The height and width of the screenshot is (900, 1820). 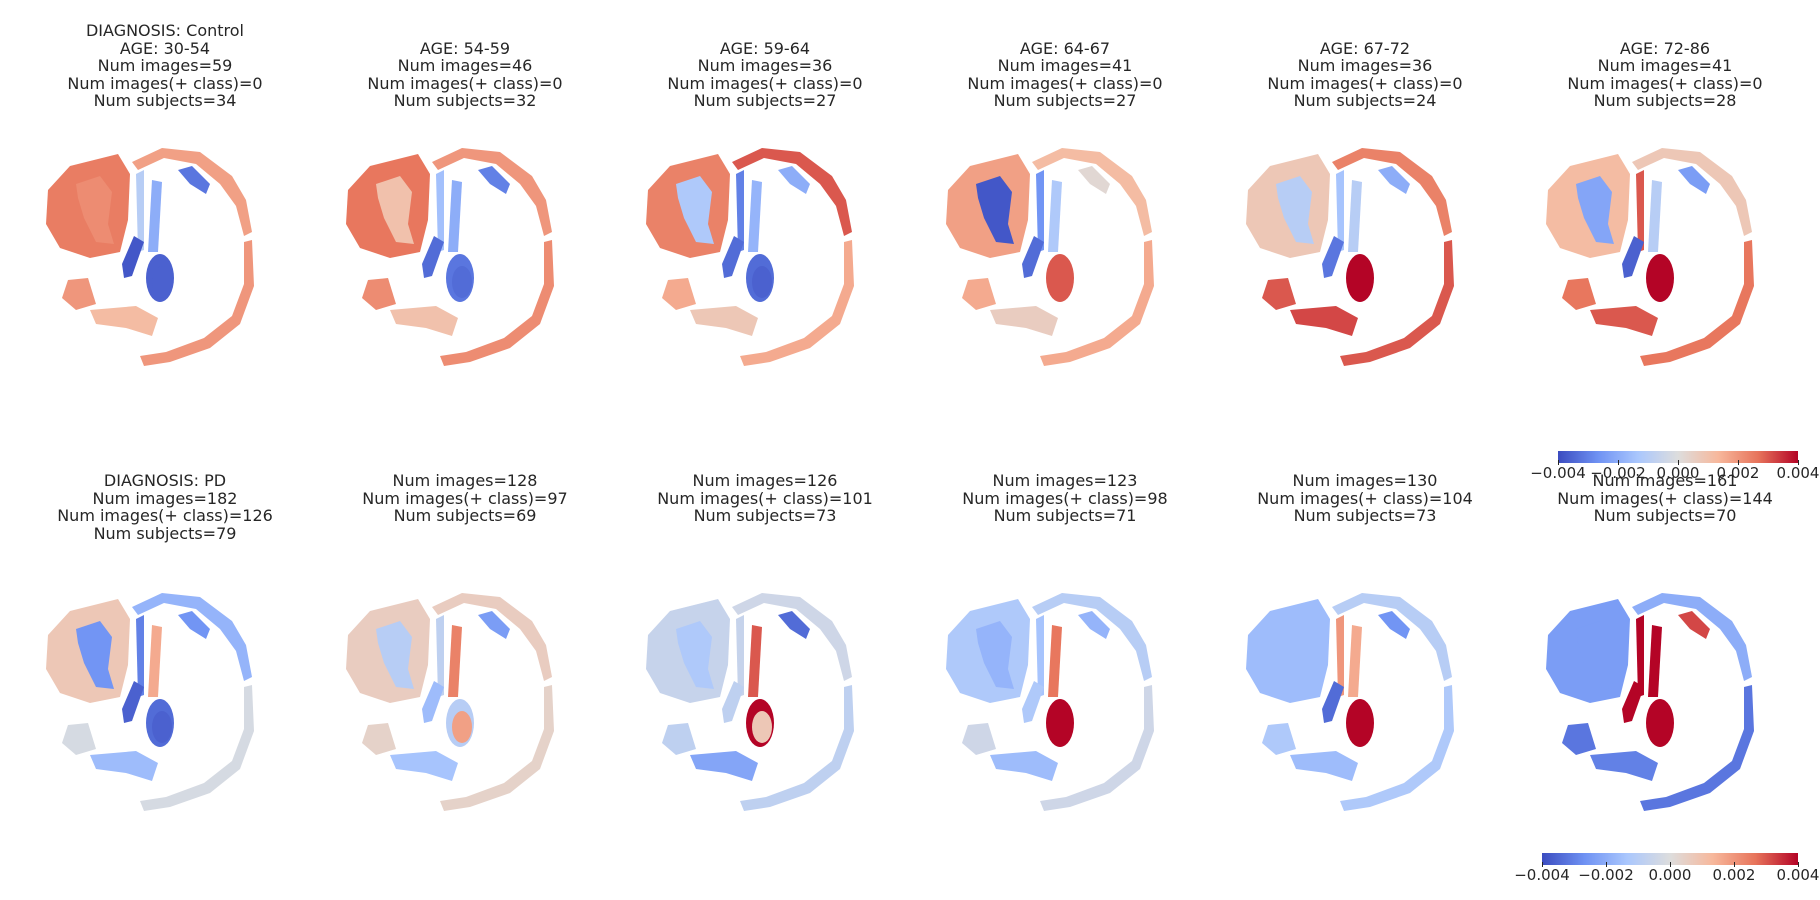 What do you see at coordinates (165, 48) in the screenshot?
I see `age-label: AGE: 30-54` at bounding box center [165, 48].